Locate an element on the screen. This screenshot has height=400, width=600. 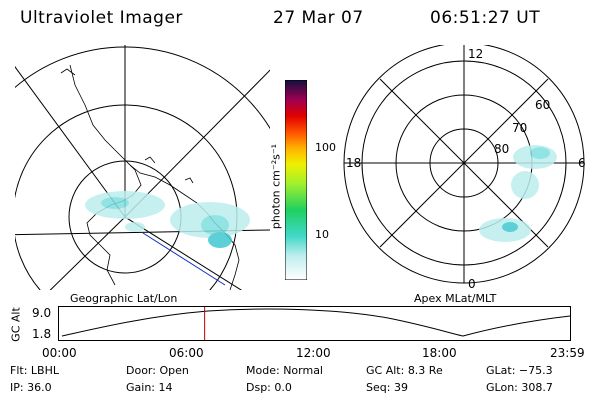
altitude-ytick-9: 9.0 is located at coordinates (42, 313).